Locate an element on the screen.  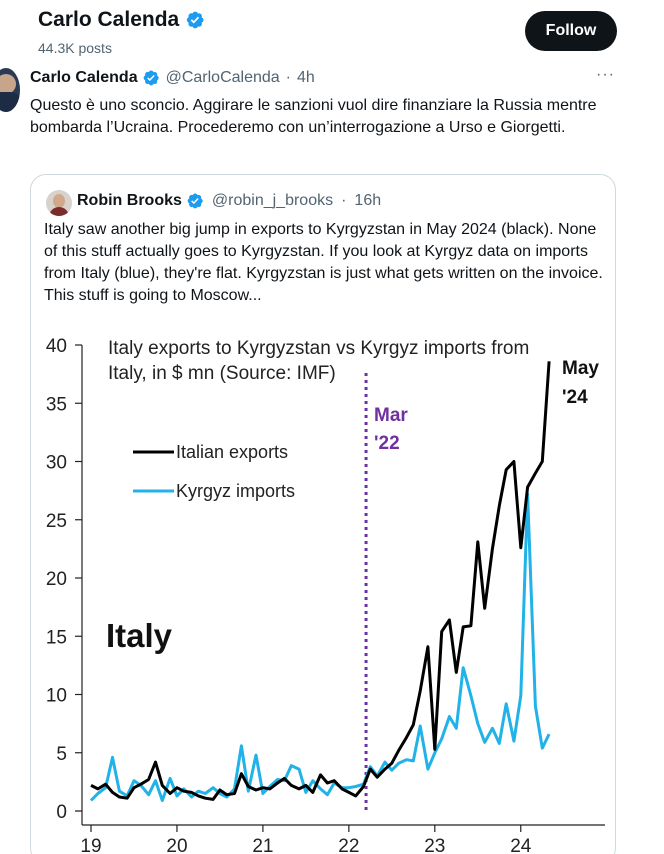
x-tick-label: 22 is located at coordinates (348, 845).